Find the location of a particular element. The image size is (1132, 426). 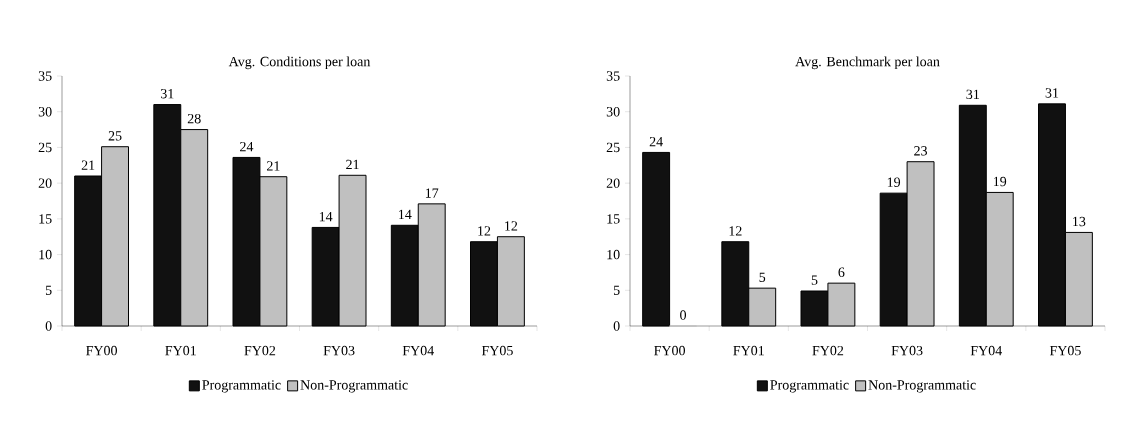

data-label: 0 is located at coordinates (683, 315).